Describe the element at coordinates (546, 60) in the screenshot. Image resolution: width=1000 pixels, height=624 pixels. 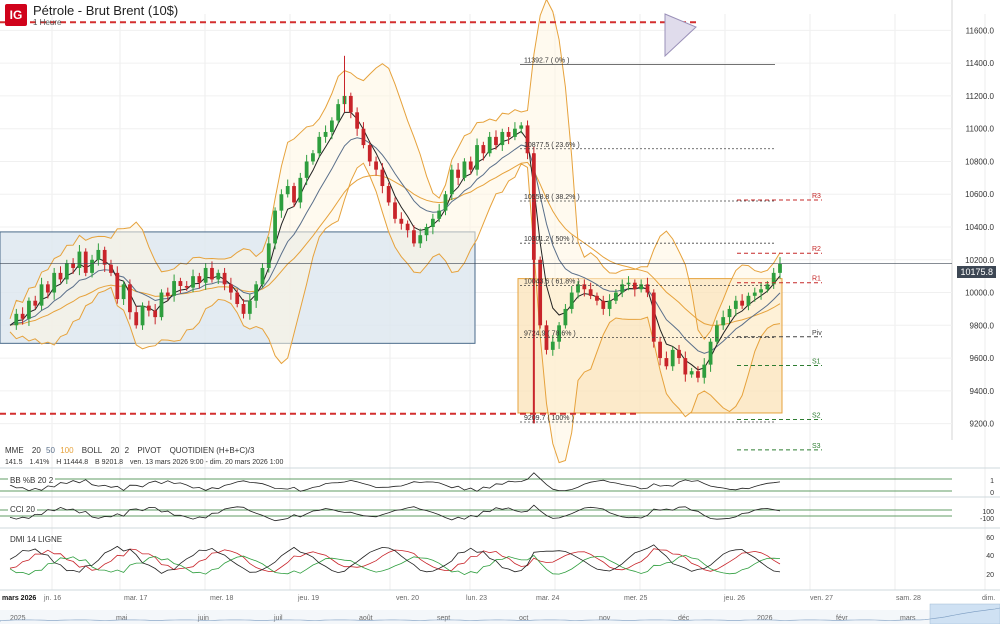
I see `fib-level-label: 11392.7 ( 0% )` at that location.